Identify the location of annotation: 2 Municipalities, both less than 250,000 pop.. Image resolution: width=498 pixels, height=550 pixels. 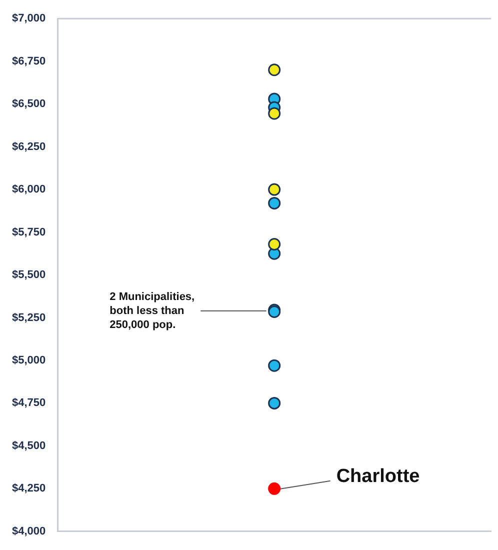
(152, 310).